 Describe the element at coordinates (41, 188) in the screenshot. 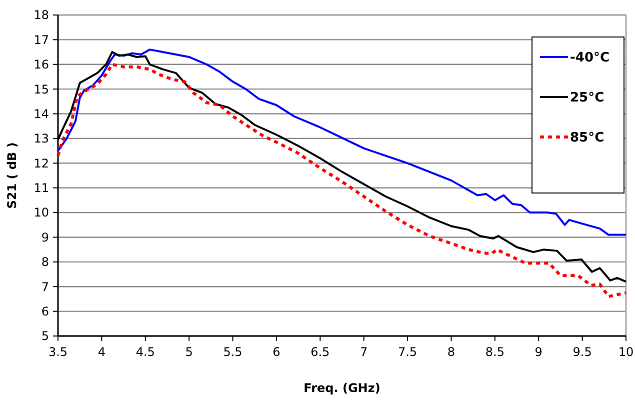

I see `y-tick-label: 11` at that location.